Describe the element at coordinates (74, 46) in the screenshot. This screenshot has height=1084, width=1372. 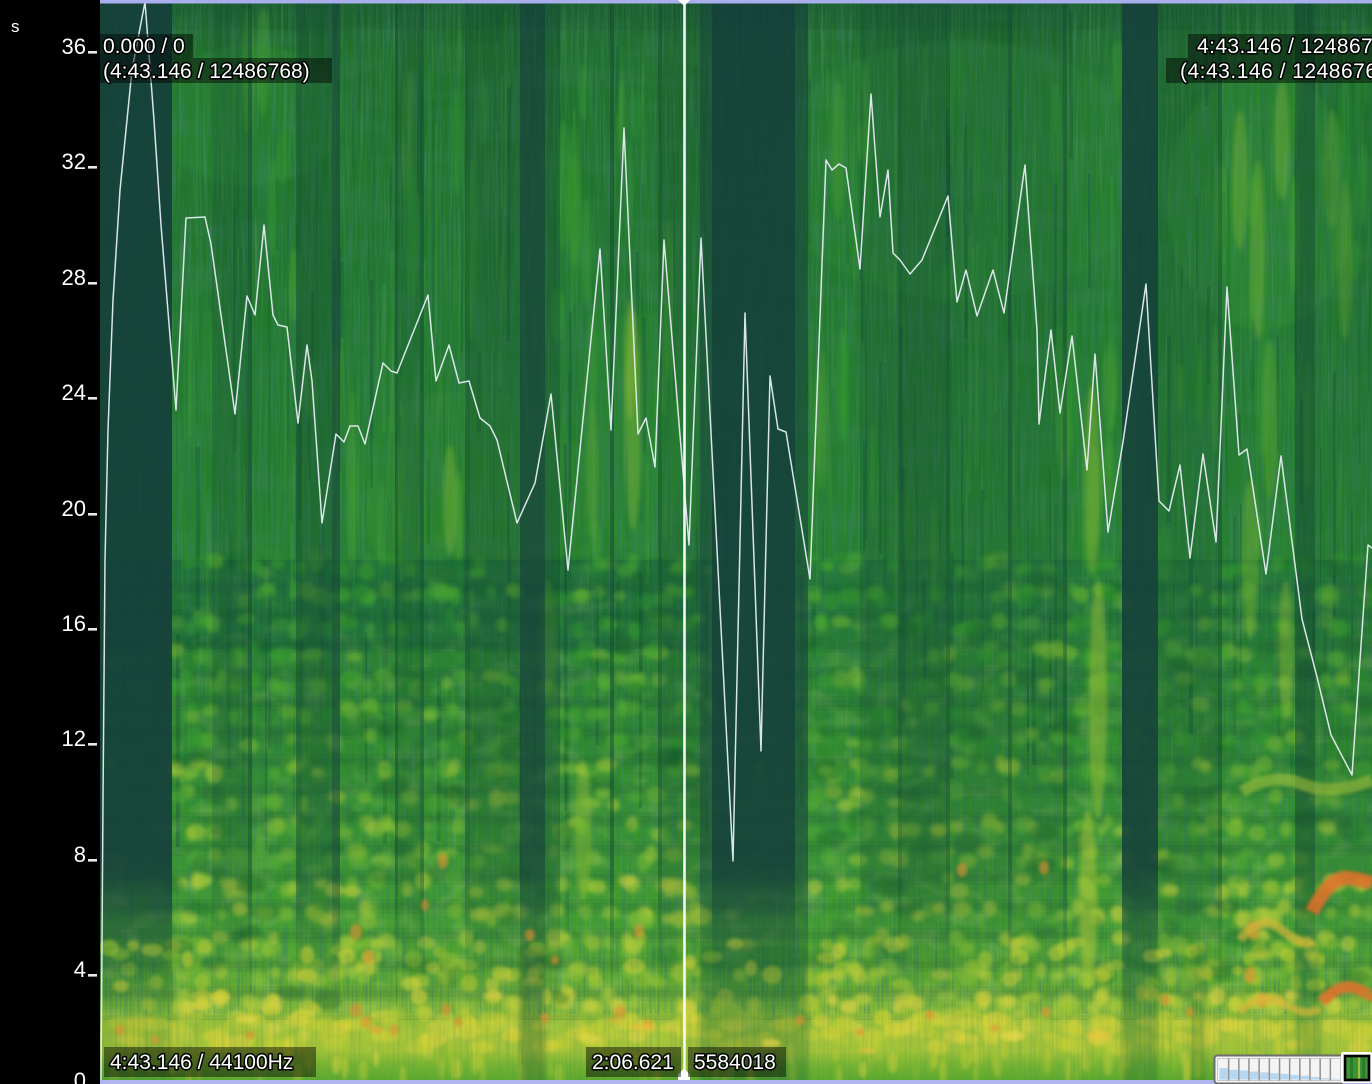
I see `svg-text: 36` at that location.